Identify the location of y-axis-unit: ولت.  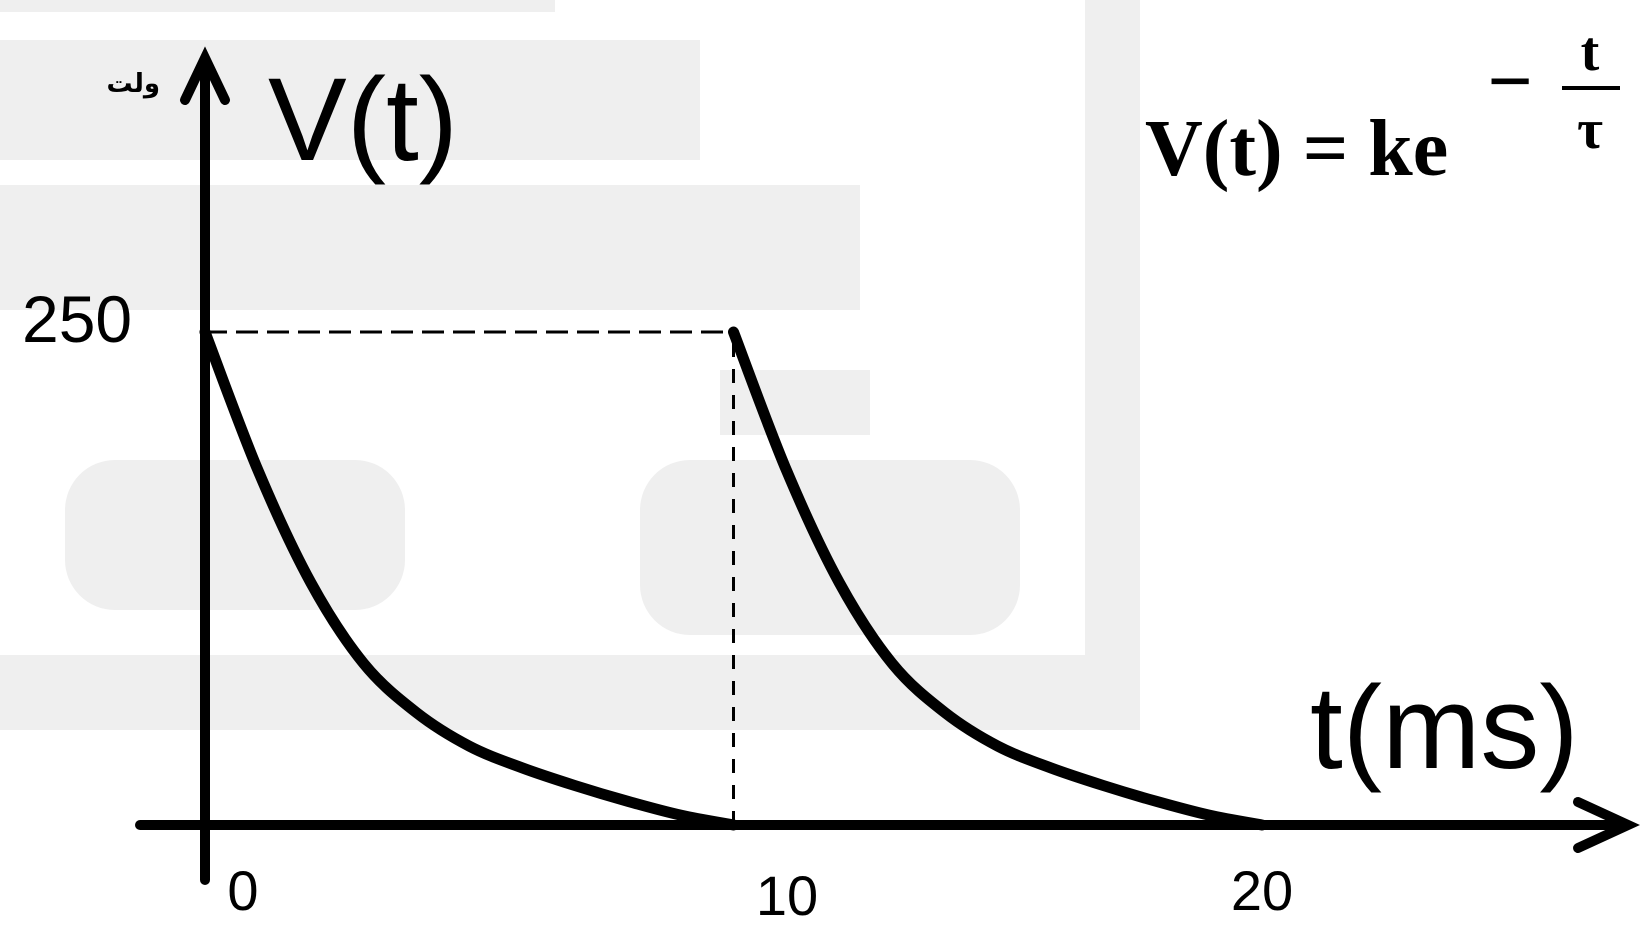
(133, 84).